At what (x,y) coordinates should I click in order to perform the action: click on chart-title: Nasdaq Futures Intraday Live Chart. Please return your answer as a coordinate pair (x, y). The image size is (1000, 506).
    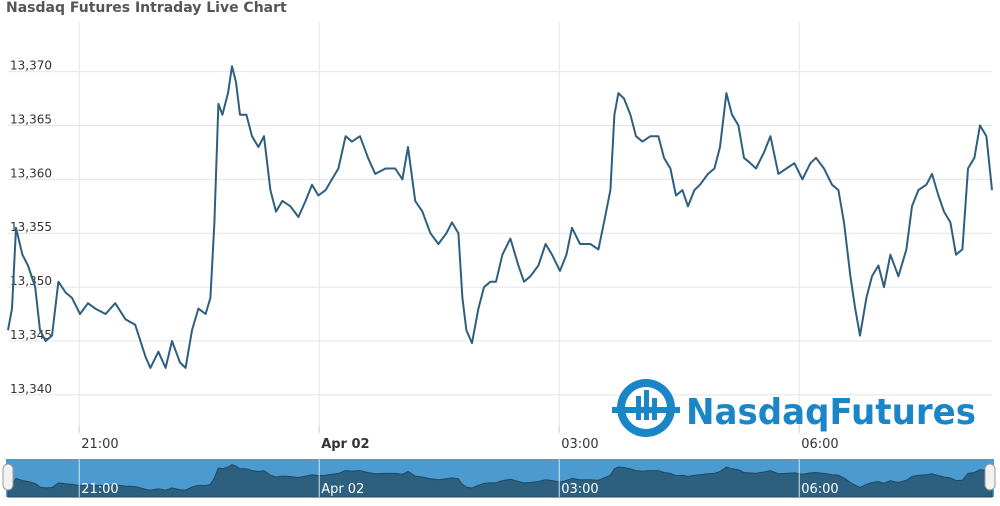
    Looking at the image, I should click on (146, 8).